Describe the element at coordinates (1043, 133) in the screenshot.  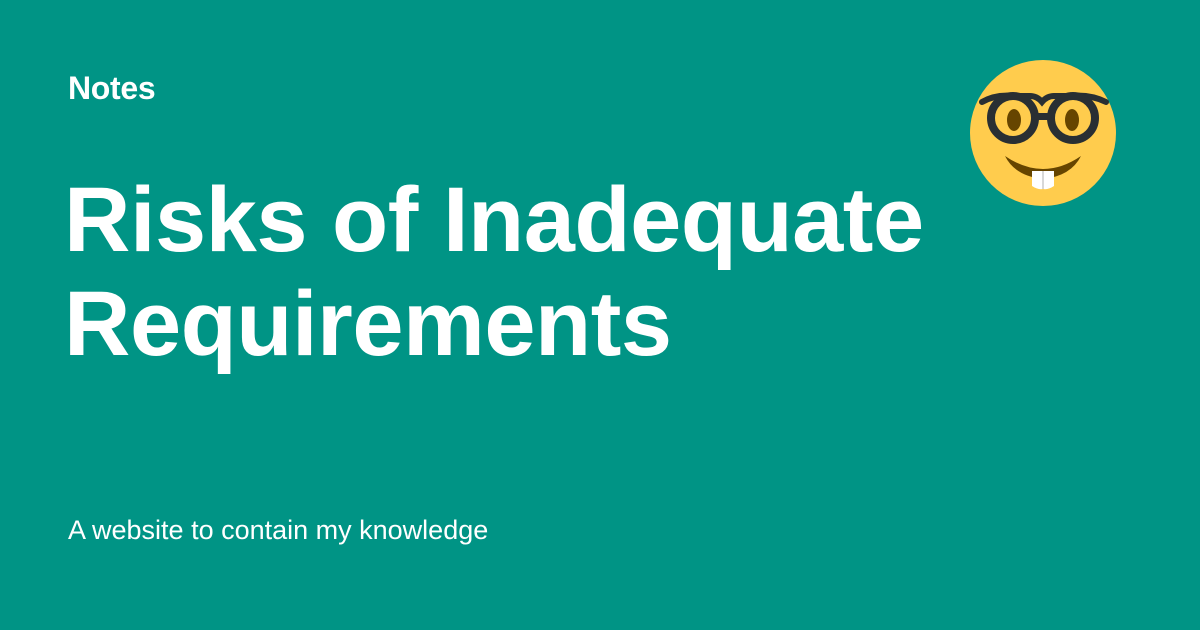
I see `nerd-face-icon` at that location.